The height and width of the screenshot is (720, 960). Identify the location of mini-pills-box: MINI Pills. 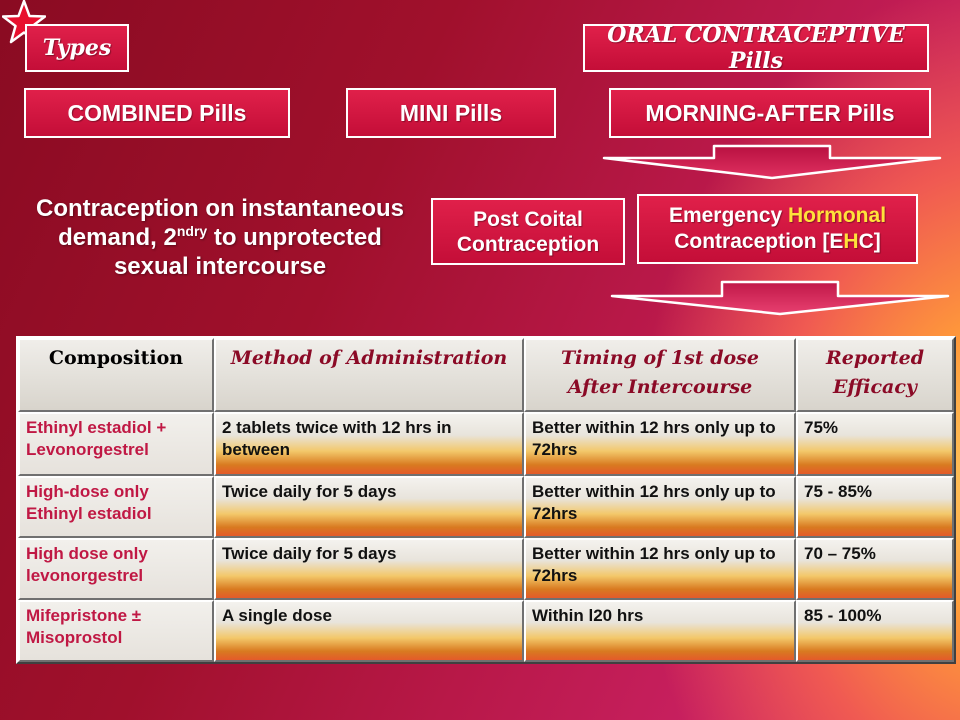
(451, 113).